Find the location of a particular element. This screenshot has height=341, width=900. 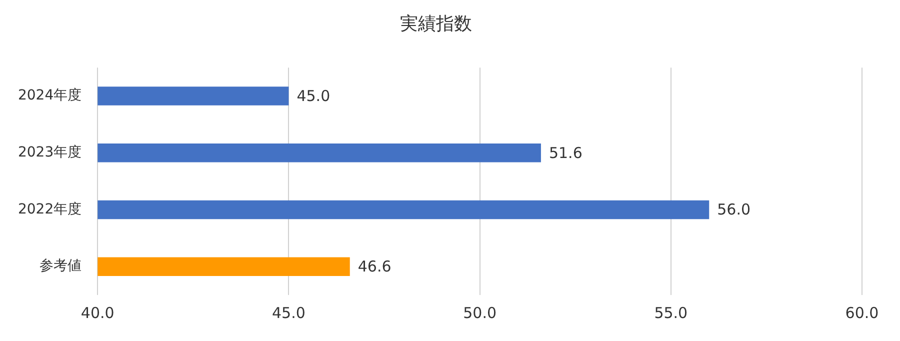

data-label: 56.0 is located at coordinates (734, 209).